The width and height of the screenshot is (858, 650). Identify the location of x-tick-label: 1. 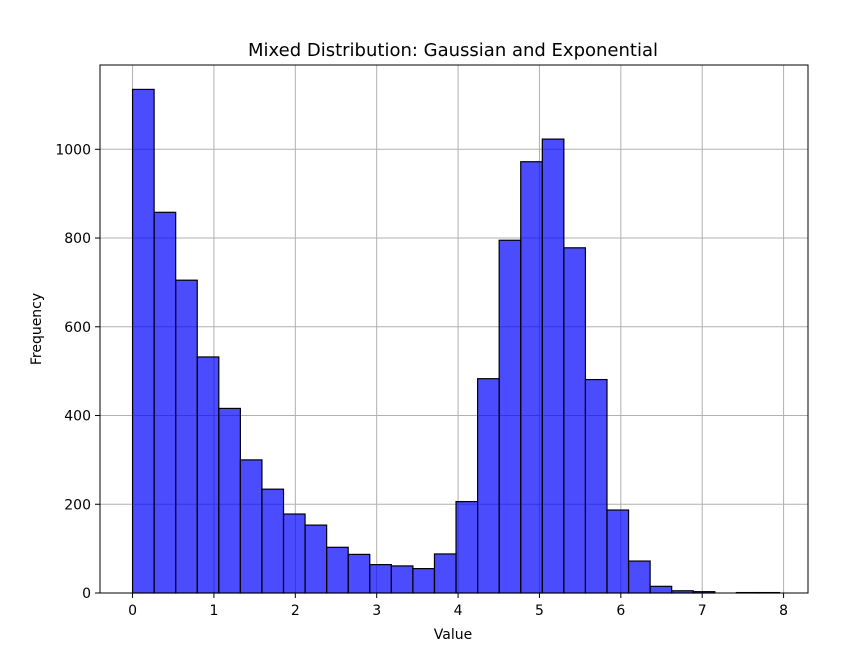
(213, 611).